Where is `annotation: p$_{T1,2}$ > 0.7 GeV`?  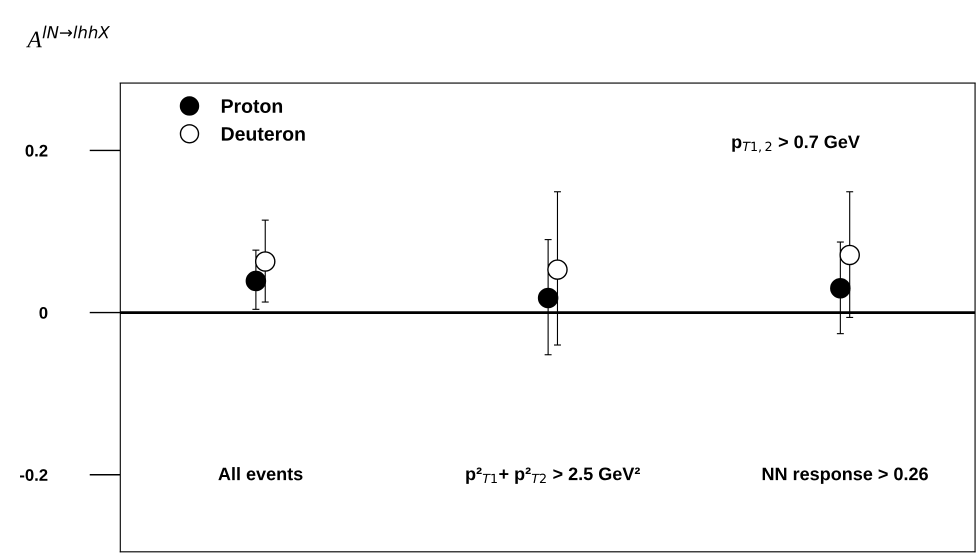 annotation: p$_{T1,2}$ > 0.7 GeV is located at coordinates (796, 143).